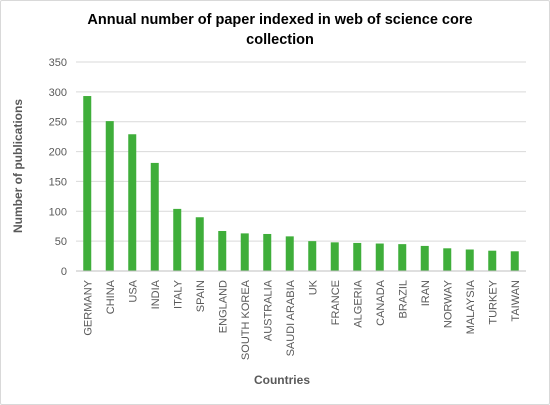 This screenshot has width=550, height=405. I want to click on bar-australia, so click(267, 252).